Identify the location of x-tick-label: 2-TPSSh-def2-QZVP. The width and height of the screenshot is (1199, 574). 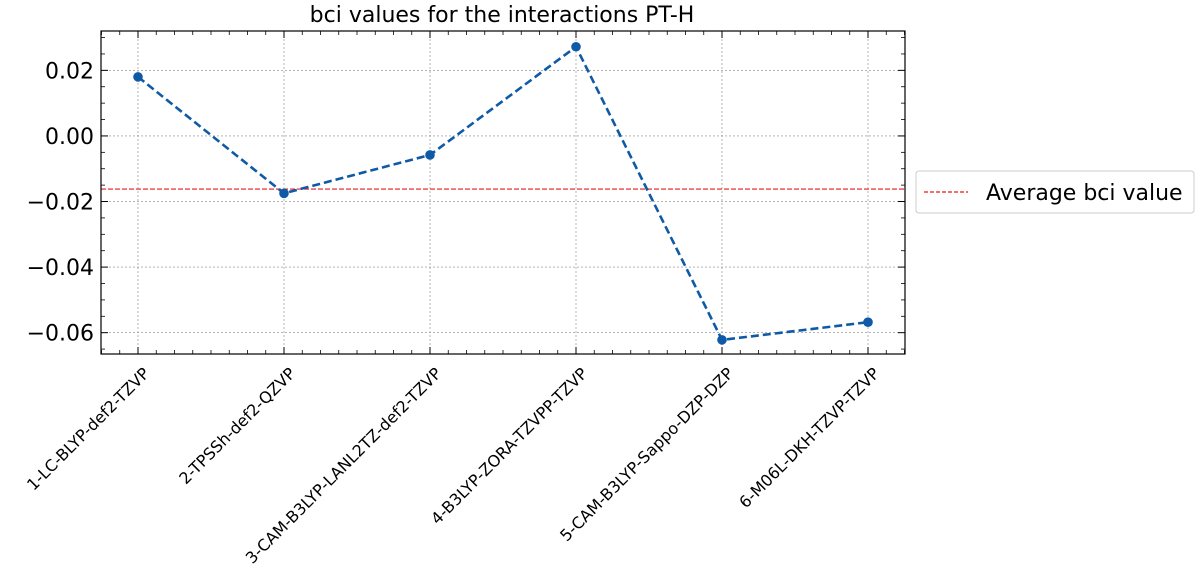
(237, 426).